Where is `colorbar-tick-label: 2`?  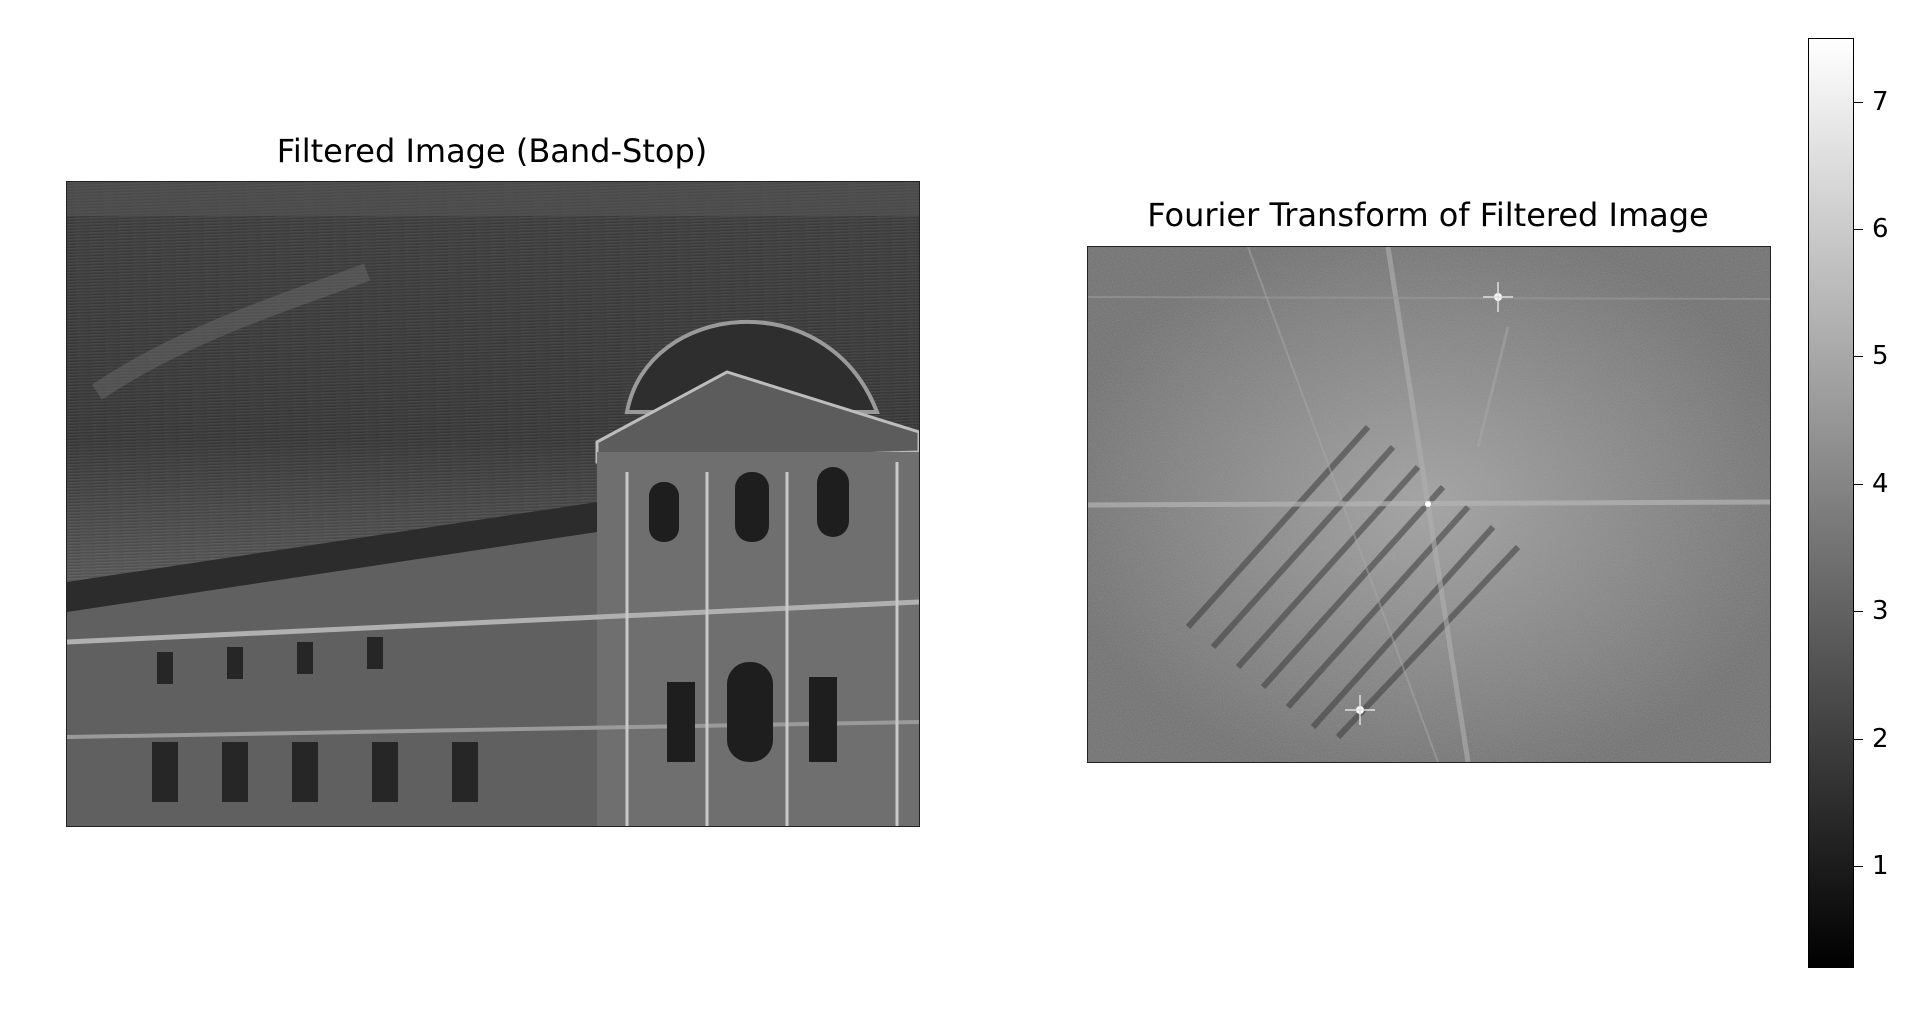 colorbar-tick-label: 2 is located at coordinates (1880, 738).